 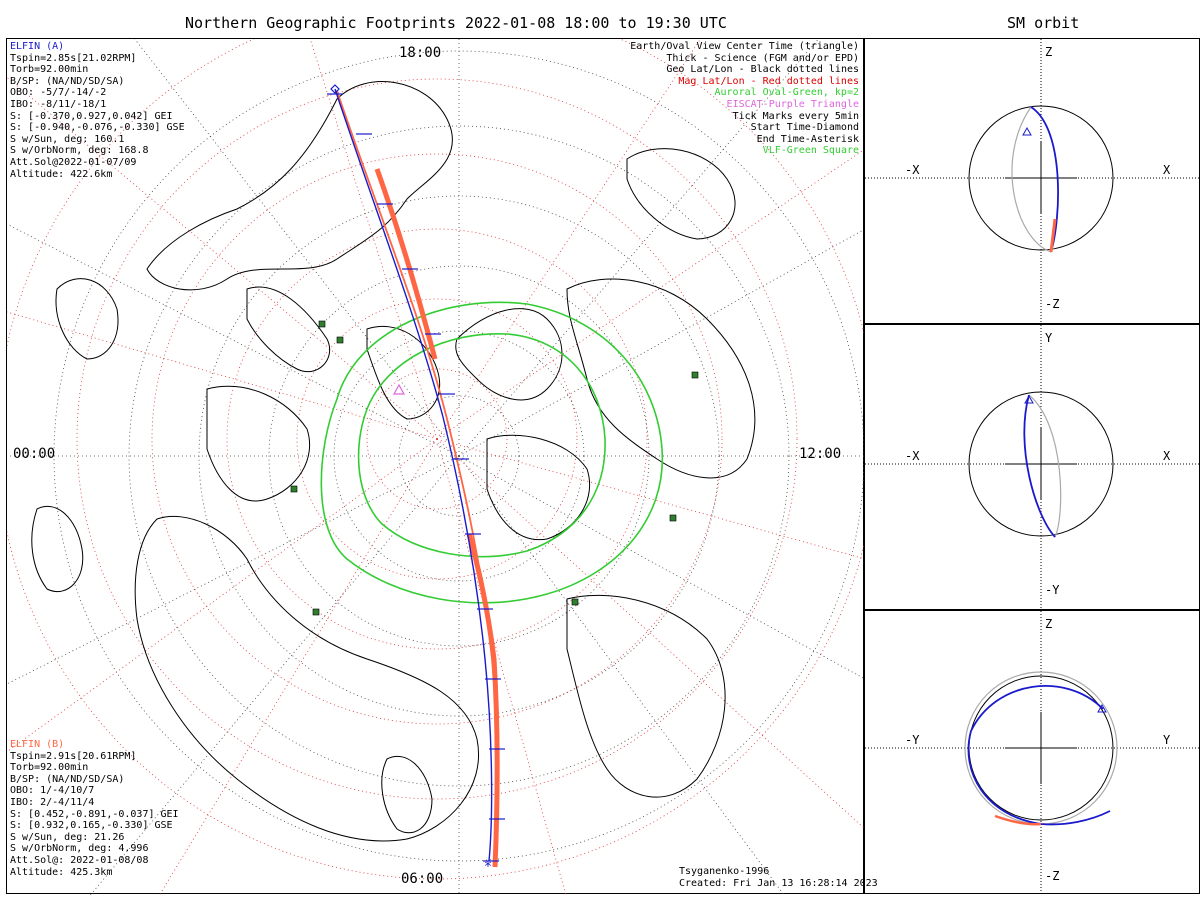 What do you see at coordinates (37, 46) in the screenshot?
I see `elfin-a-name: ELFIN (A)` at bounding box center [37, 46].